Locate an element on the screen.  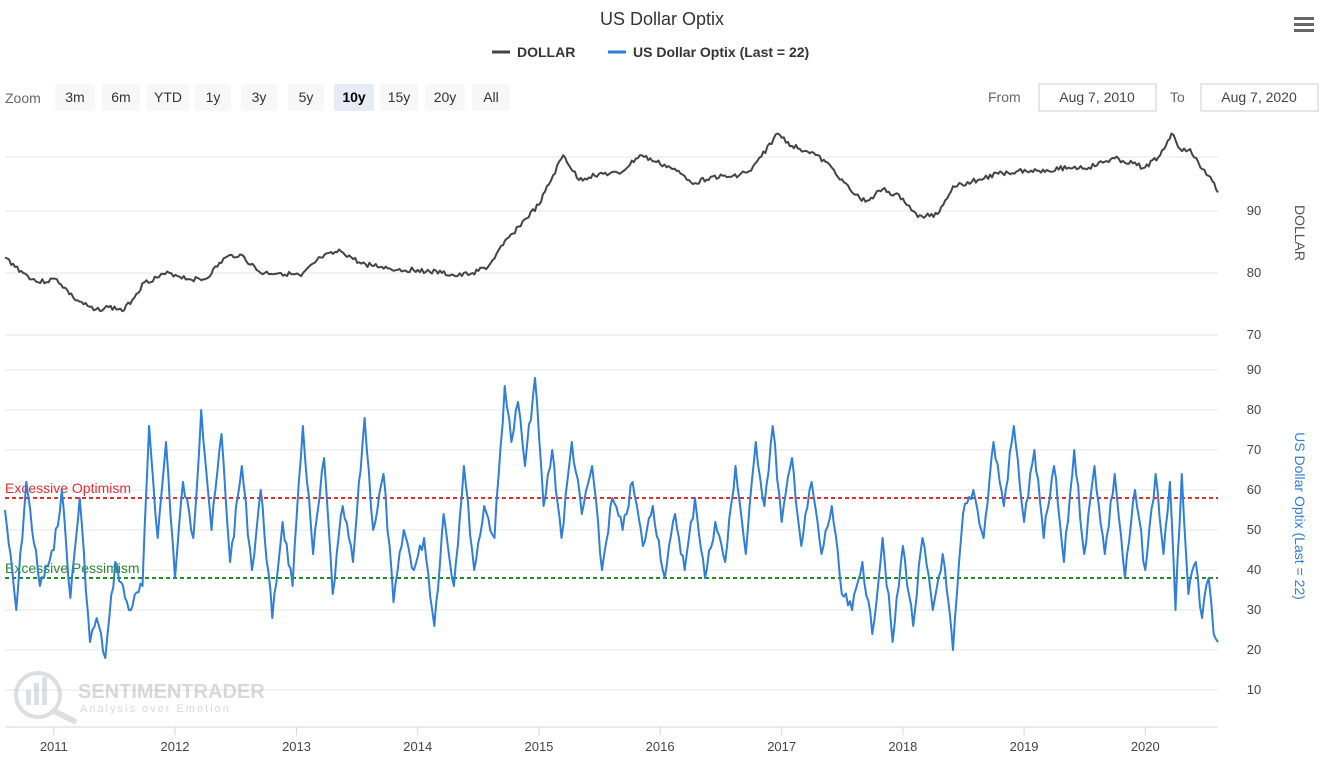
y-tick-label-optix: 80 is located at coordinates (1254, 409).